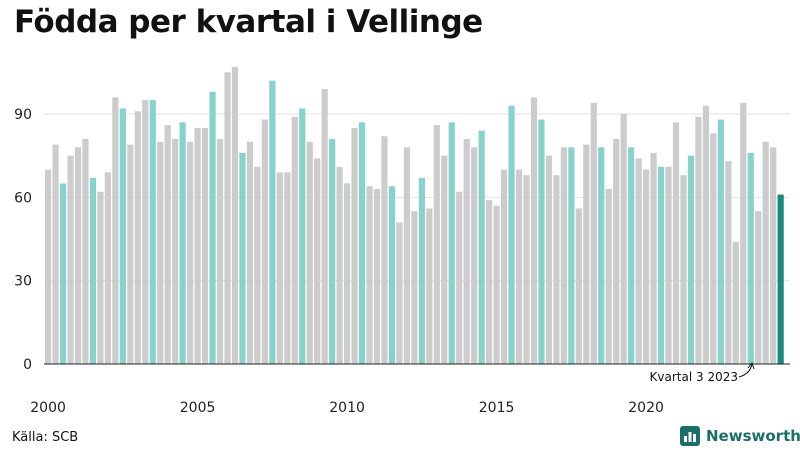  Describe the element at coordinates (593, 233) in the screenshot. I see `bar-2018-q2` at that location.